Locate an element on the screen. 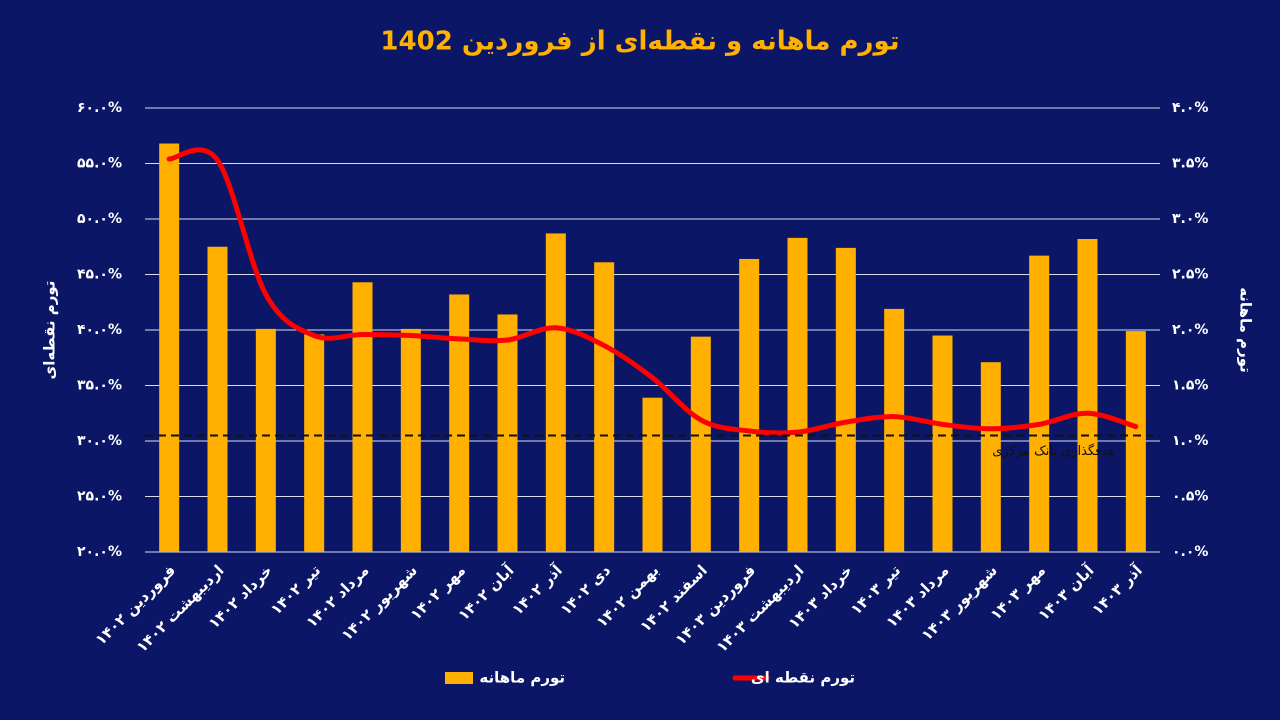 The width and height of the screenshot is (1280, 720). y-tick-label: ۳۰.۰% is located at coordinates (99, 441).